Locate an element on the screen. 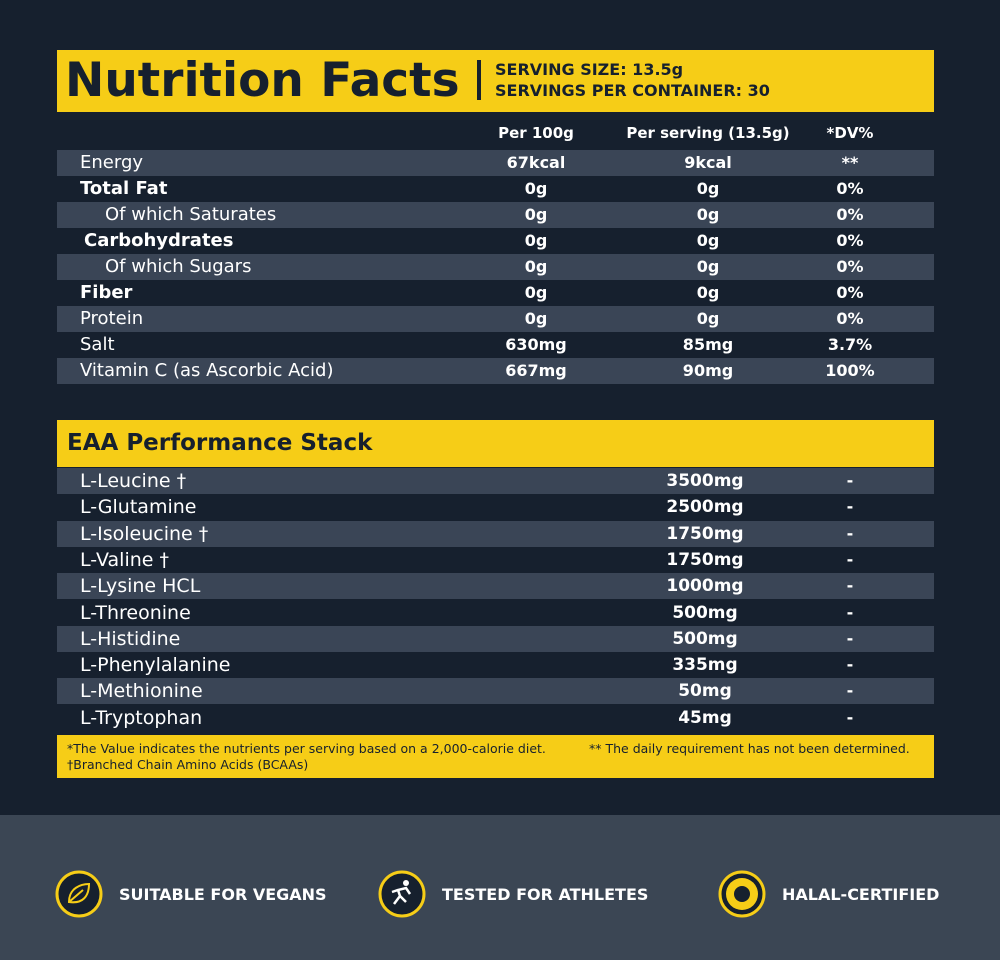 This screenshot has height=960, width=1000. amino-amount: 1750mg is located at coordinates (705, 559).